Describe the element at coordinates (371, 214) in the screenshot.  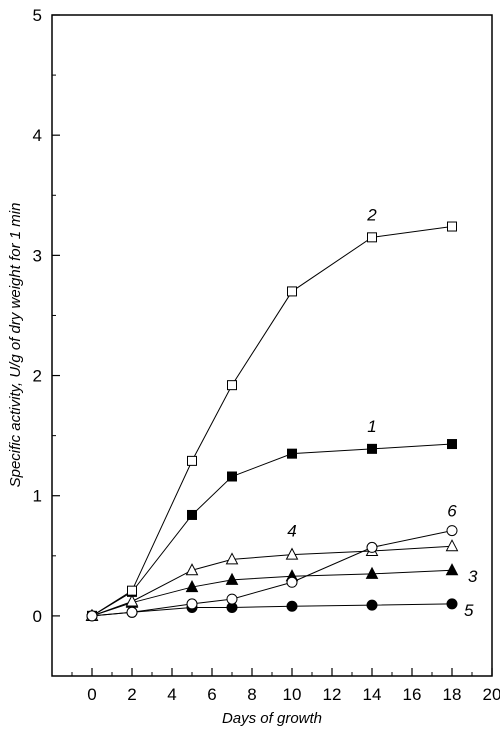
I see `series-label-2: 2` at that location.